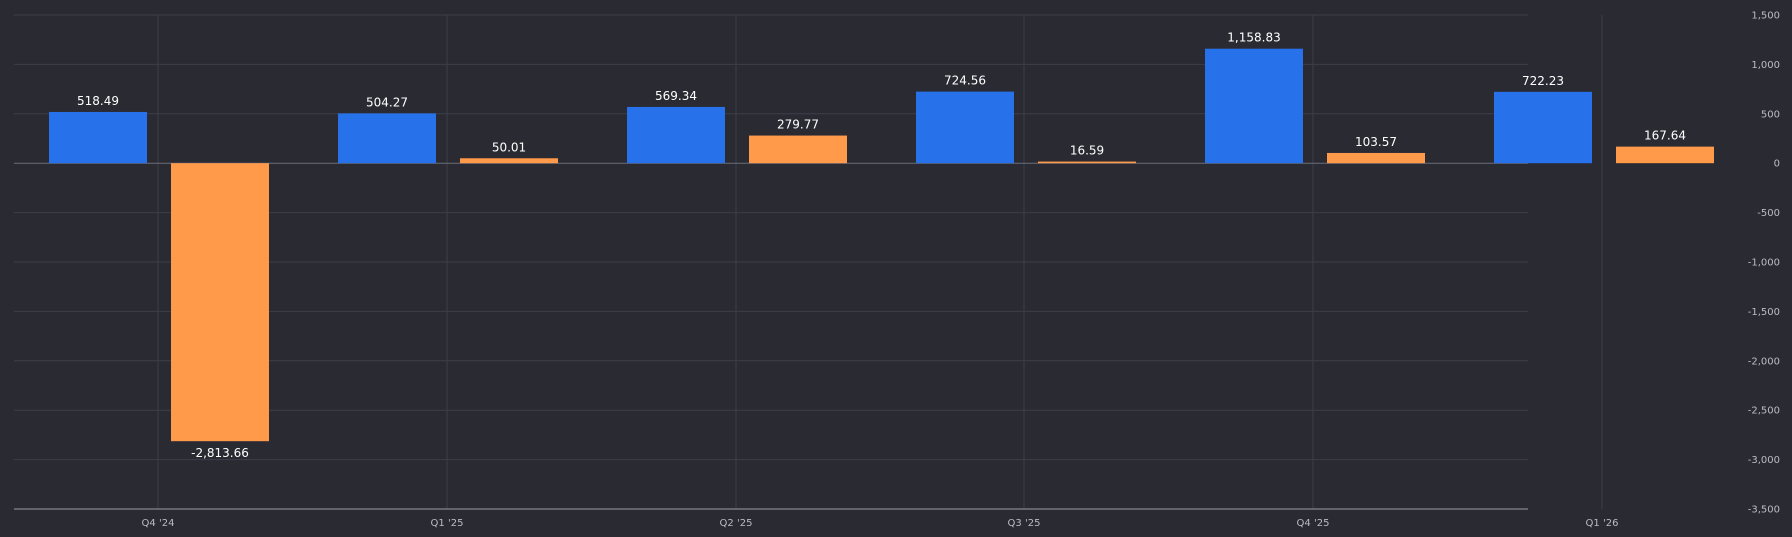 The width and height of the screenshot is (1792, 537). Describe the element at coordinates (1764, 263) in the screenshot. I see `y-tick-label: -1,000` at that location.